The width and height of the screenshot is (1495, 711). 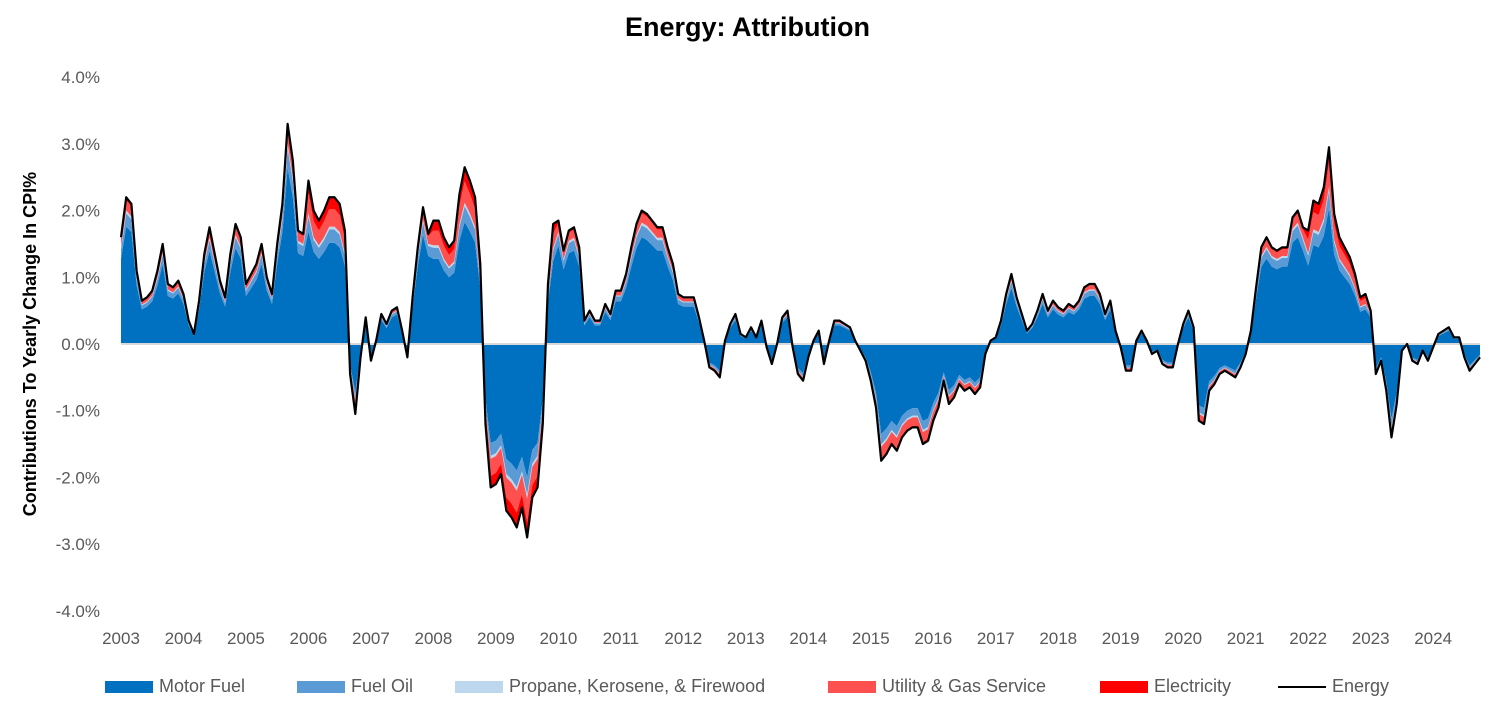 I want to click on legend-utility-gas: Utility & Gas Service, so click(x=937, y=686).